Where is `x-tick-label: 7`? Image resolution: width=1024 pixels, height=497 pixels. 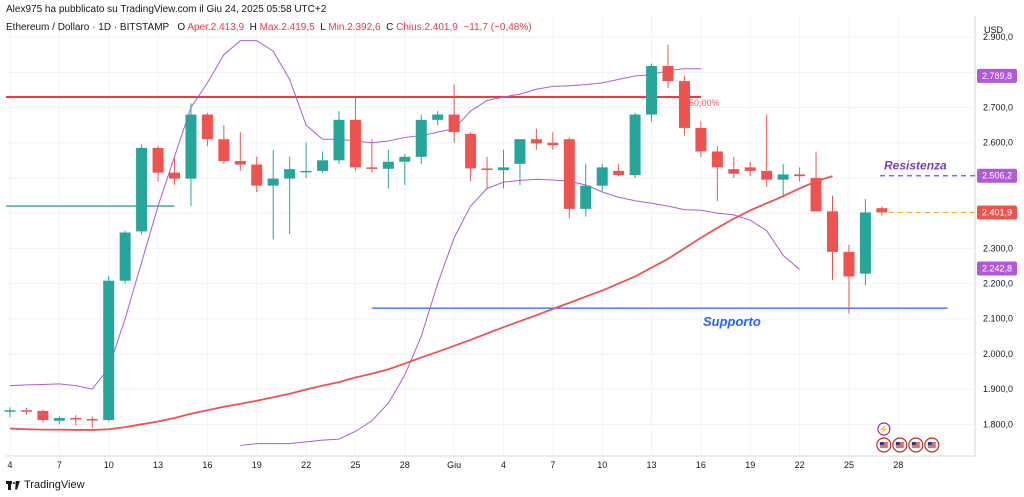
x-tick-label: 7 is located at coordinates (59, 465).